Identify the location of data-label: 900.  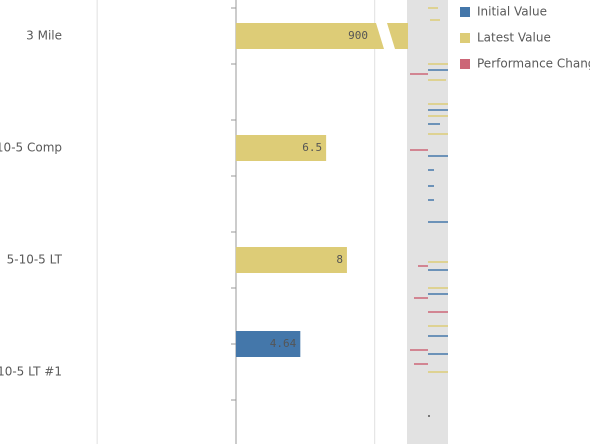
(358, 35).